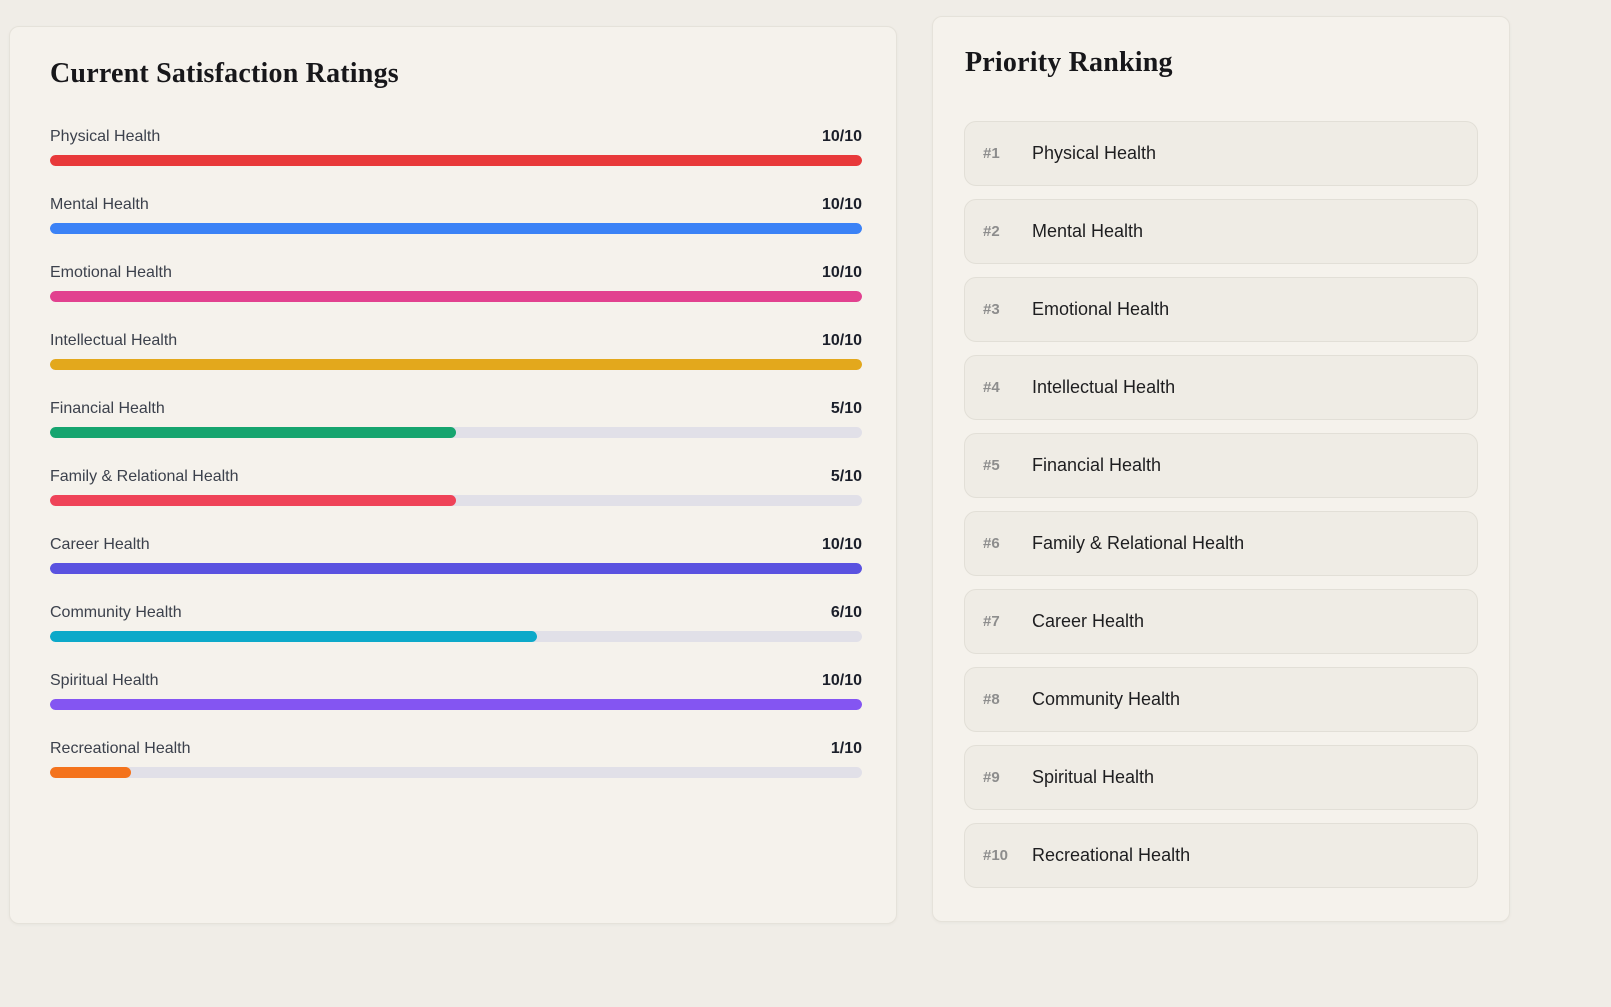  I want to click on rating-label: Career Health, so click(100, 544).